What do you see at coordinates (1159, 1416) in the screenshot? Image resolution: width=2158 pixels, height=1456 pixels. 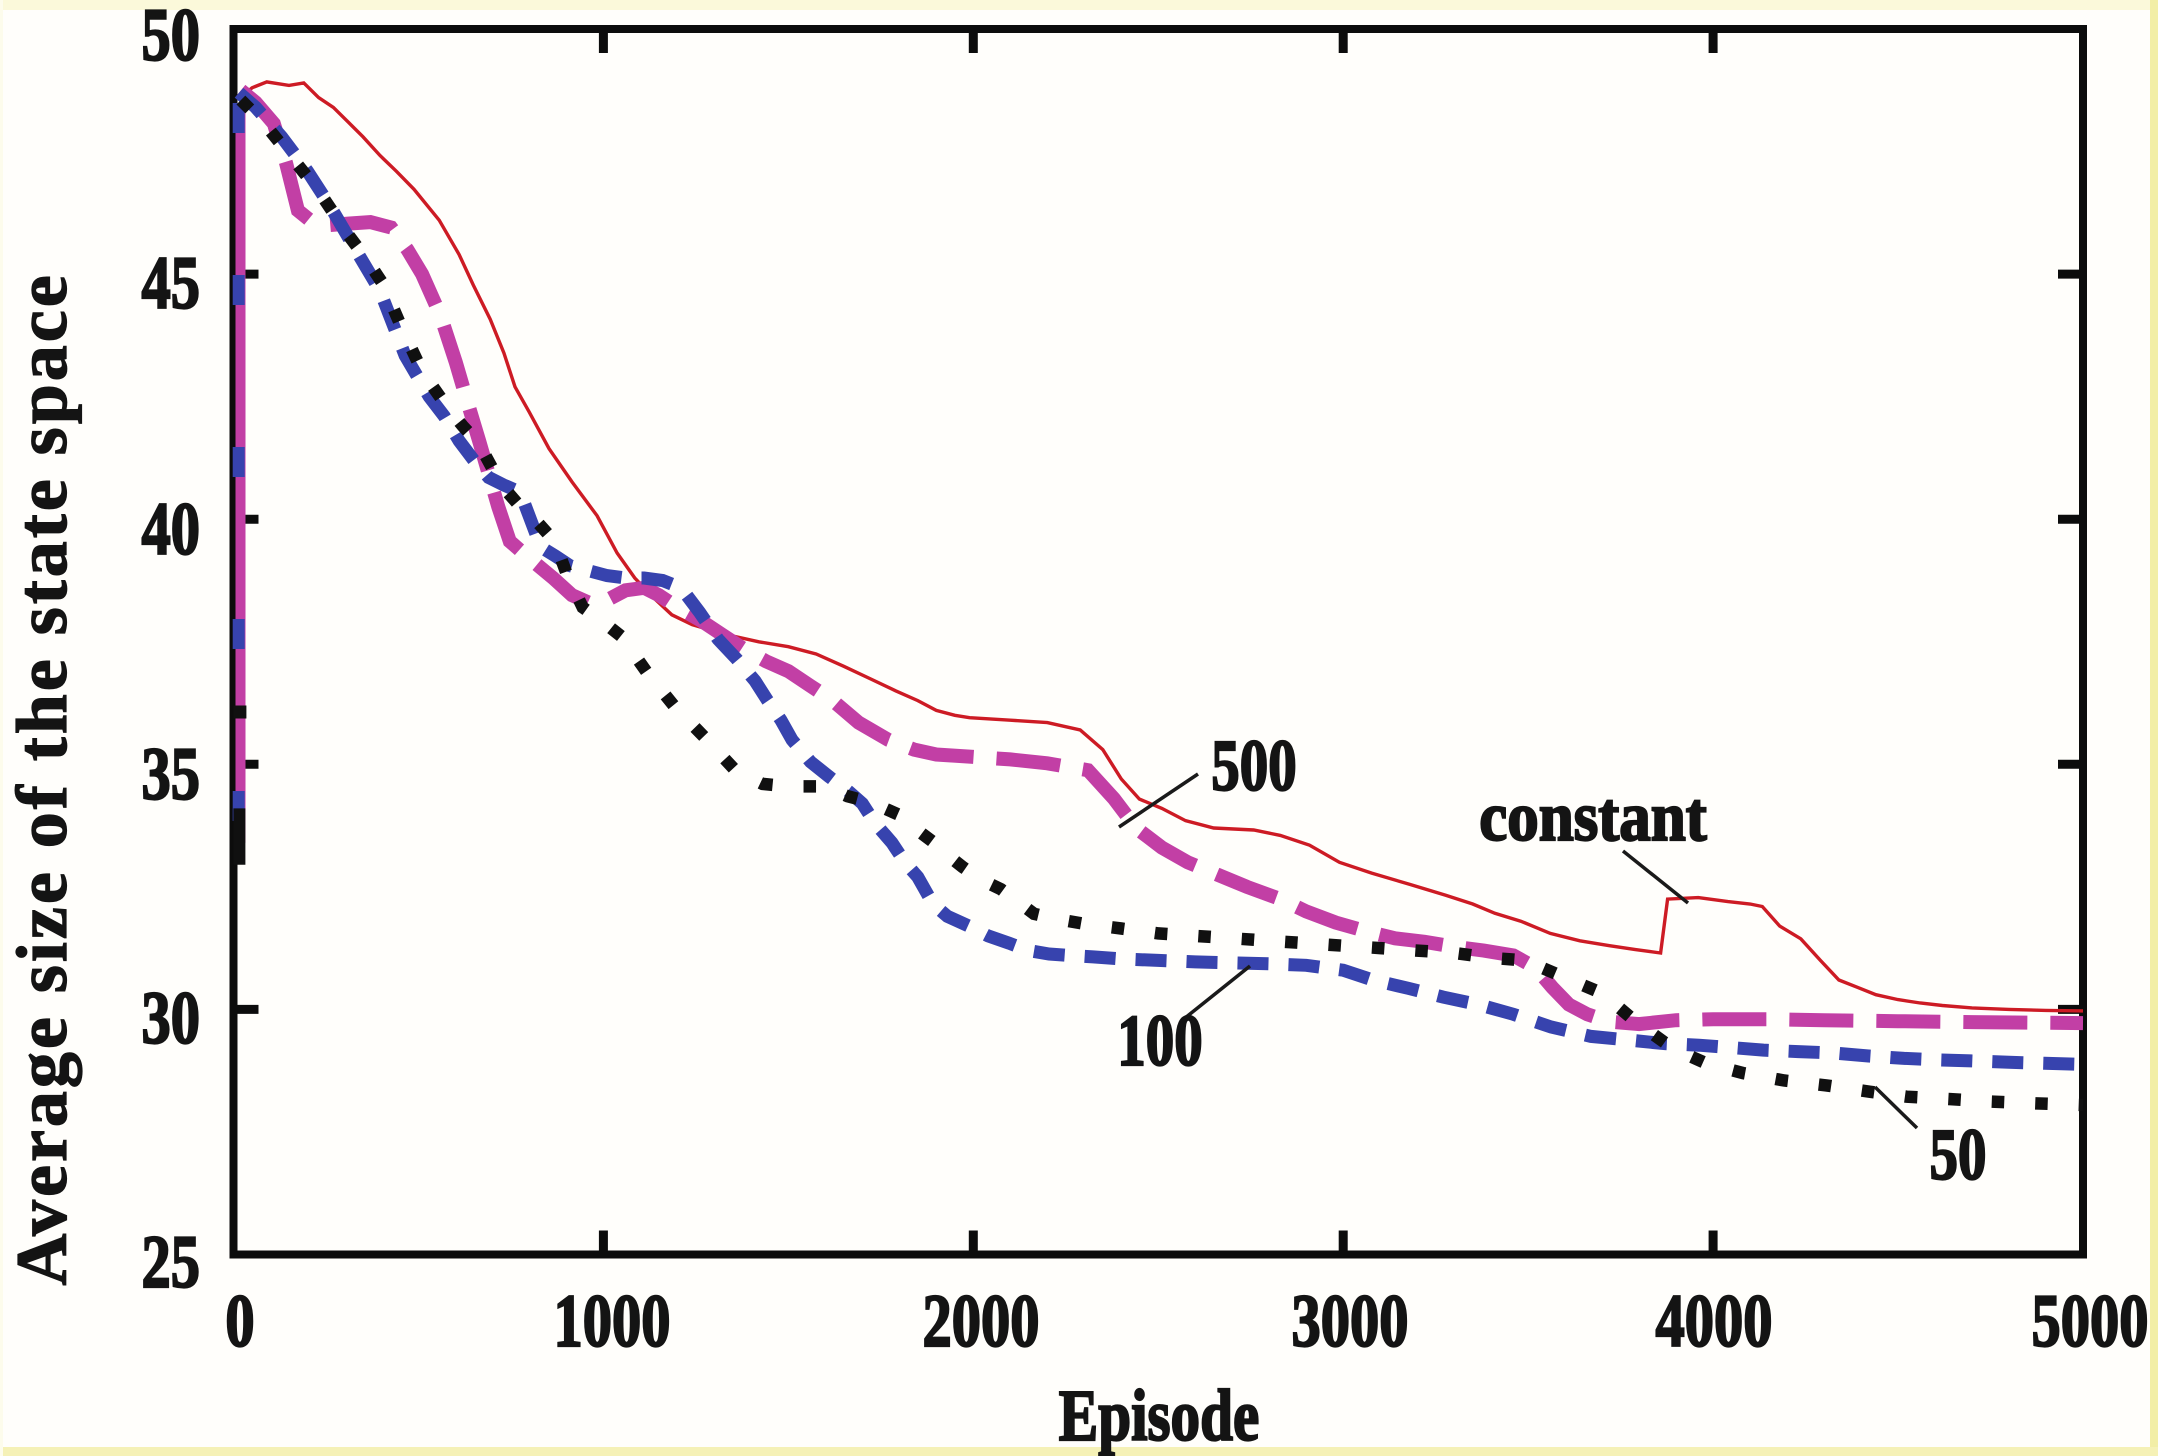 I see `svg-text: Episode` at bounding box center [1159, 1416].